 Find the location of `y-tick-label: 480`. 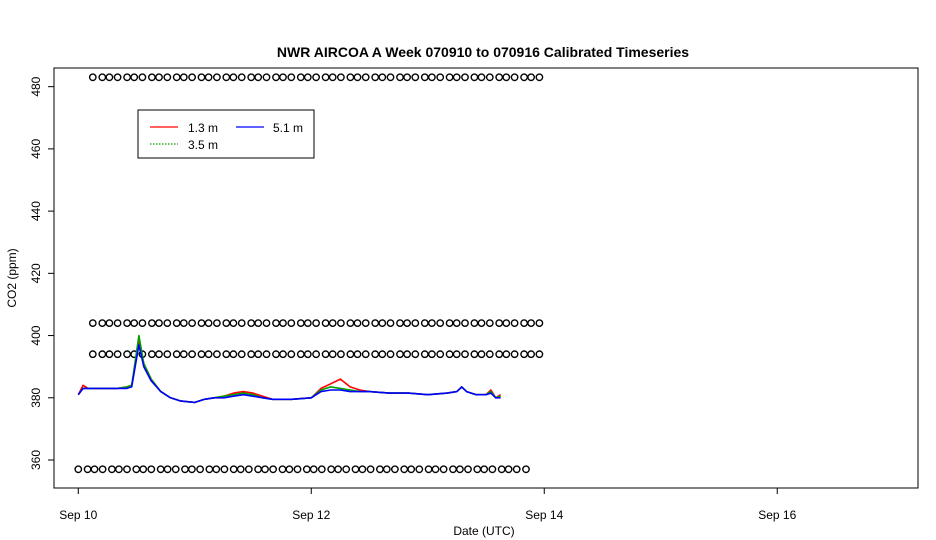

y-tick-label: 480 is located at coordinates (36, 86).